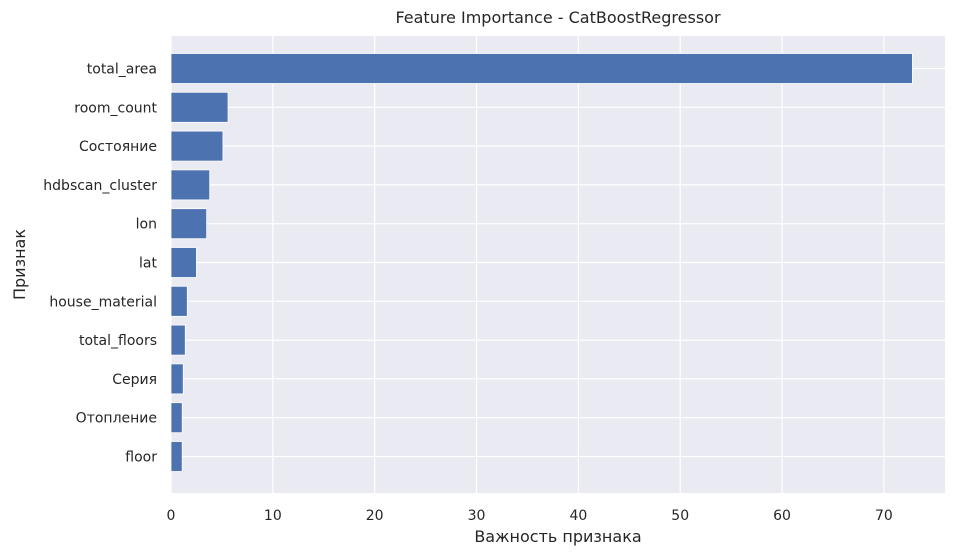  Describe the element at coordinates (134, 380) in the screenshot. I see `y-tick-label: Серия` at that location.